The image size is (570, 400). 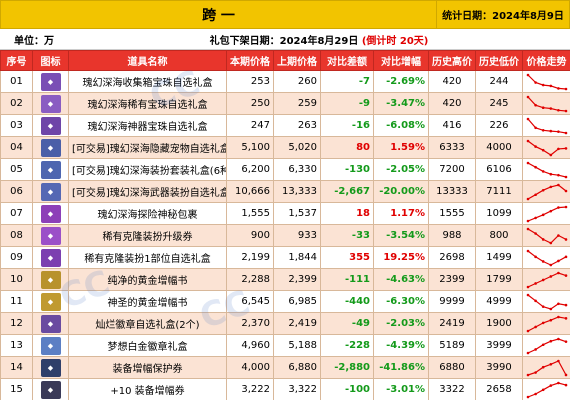 What do you see at coordinates (401, 191) in the screenshot?
I see `row-pct: -20.00%` at bounding box center [401, 191].